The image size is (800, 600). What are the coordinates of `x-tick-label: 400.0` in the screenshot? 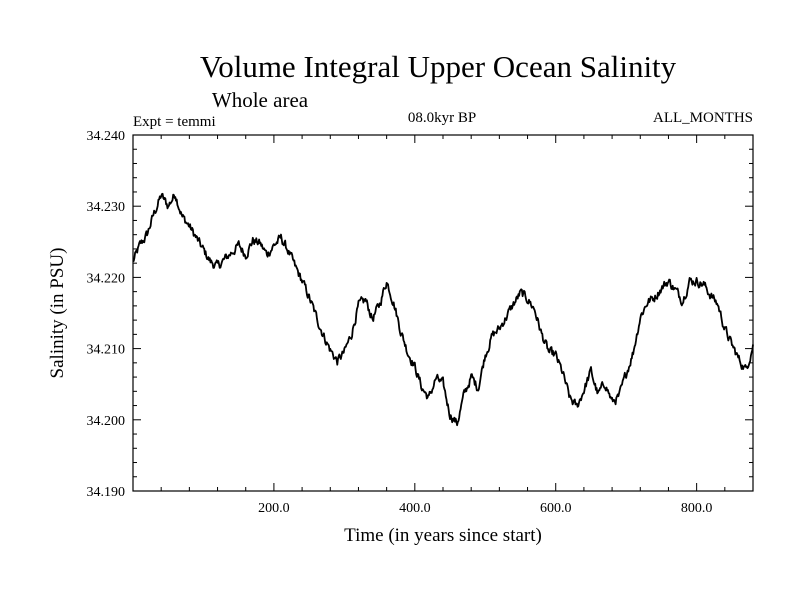 It's located at (415, 508).